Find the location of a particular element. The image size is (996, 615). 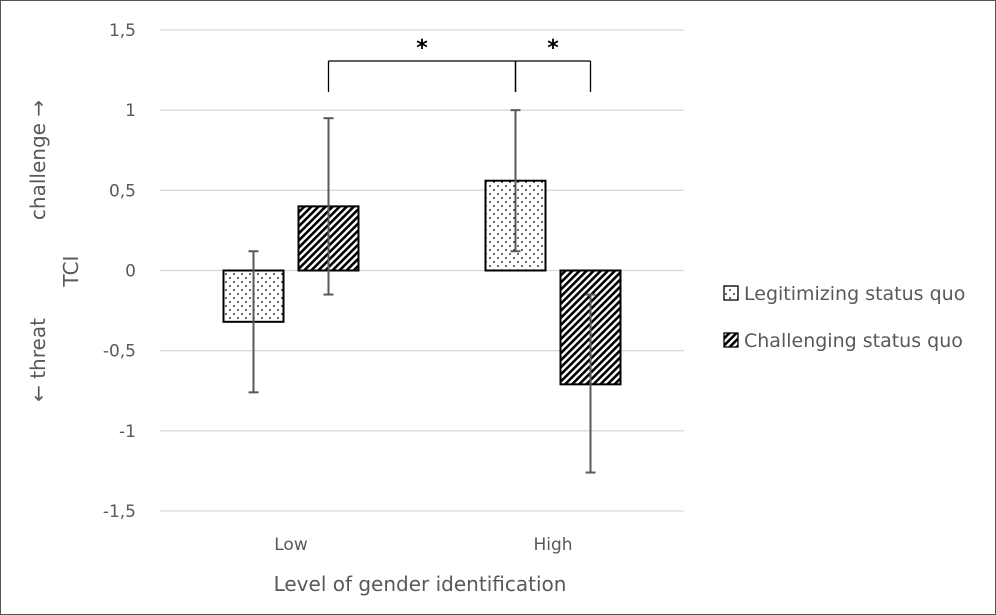

y-tick-labels: 1,5 1 0,5 0 -0,5 -1 -1,5 is located at coordinates (119, 271).